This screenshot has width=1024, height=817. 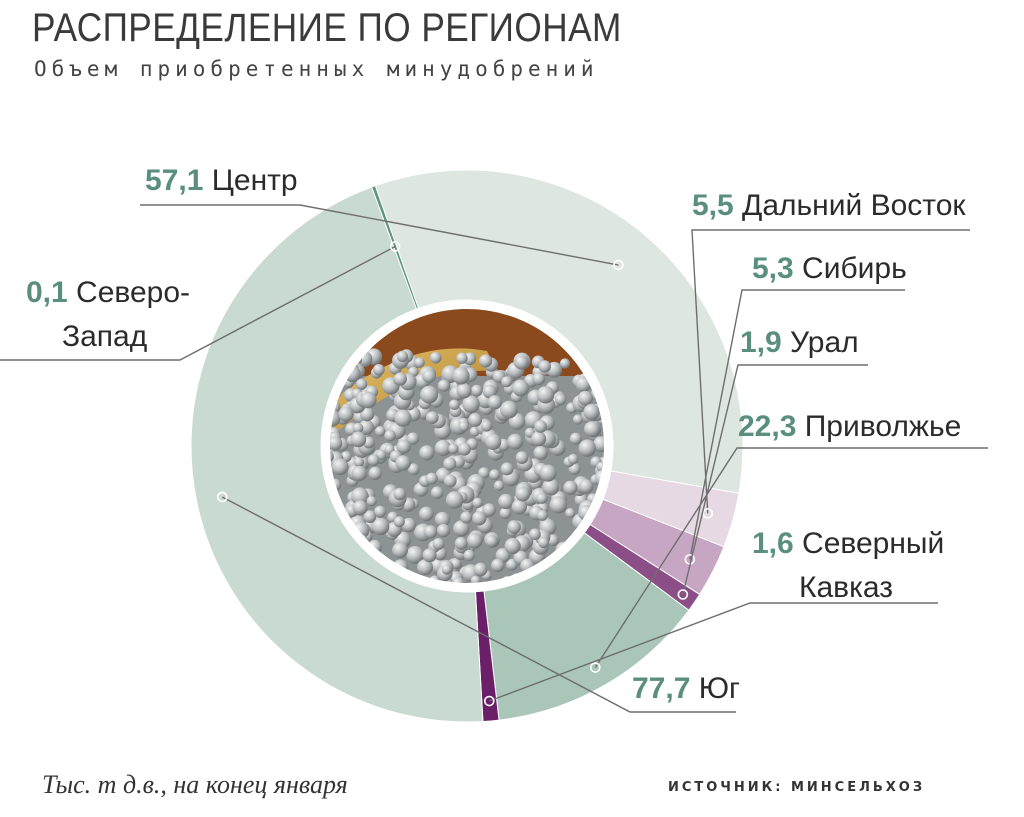 What do you see at coordinates (665, 688) in the screenshot?
I see `slice-value: 77,7` at bounding box center [665, 688].